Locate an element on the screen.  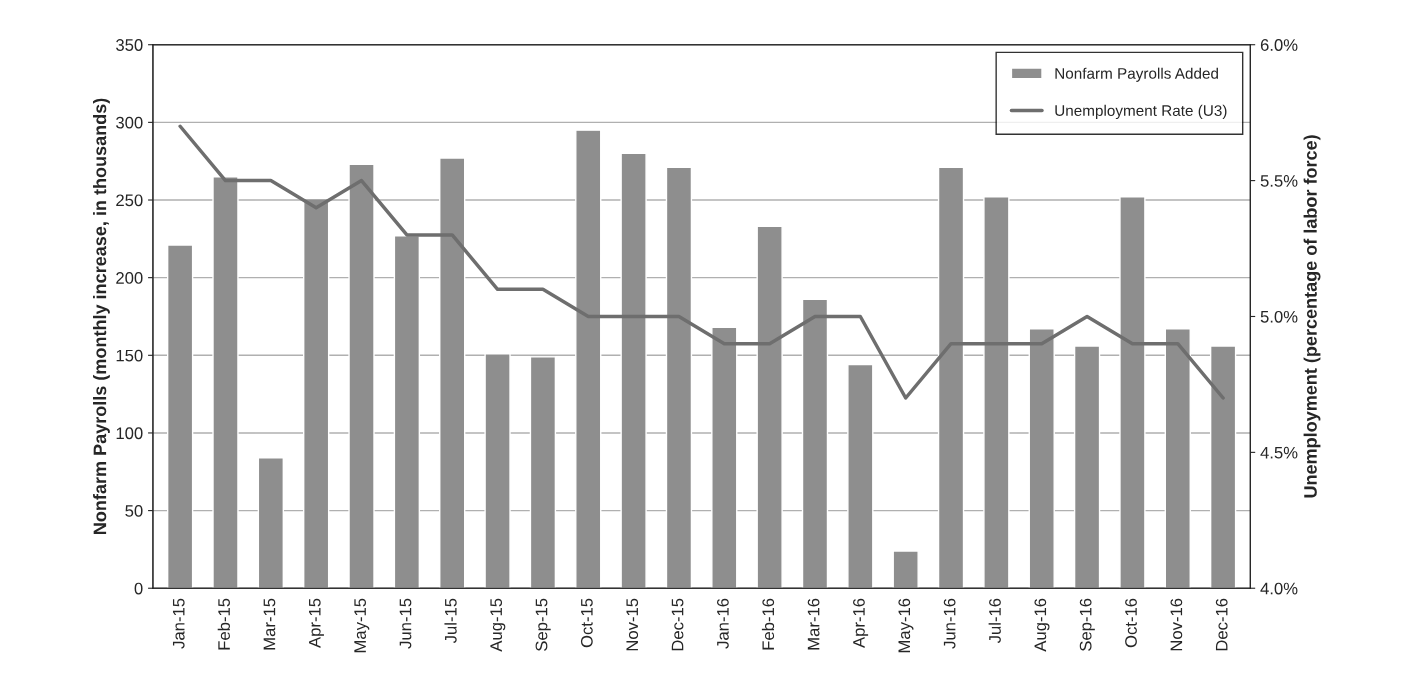
x-tick-label: Jan-15 is located at coordinates (178, 623).